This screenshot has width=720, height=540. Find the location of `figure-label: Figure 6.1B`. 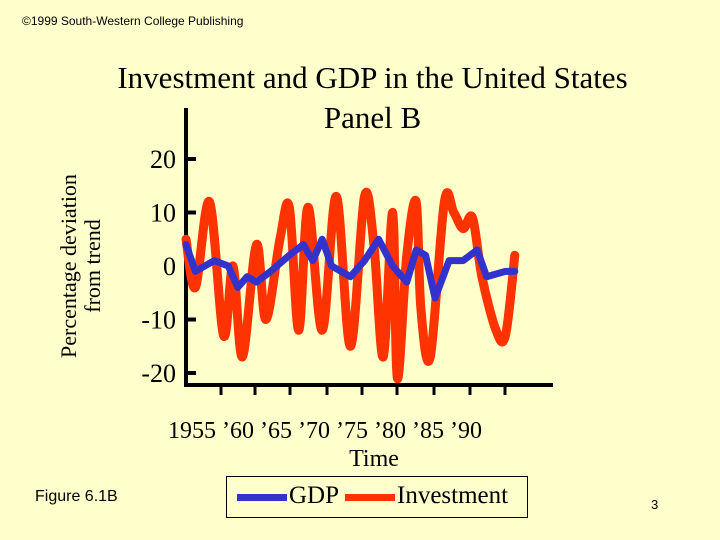

figure-label: Figure 6.1B is located at coordinates (76, 496).